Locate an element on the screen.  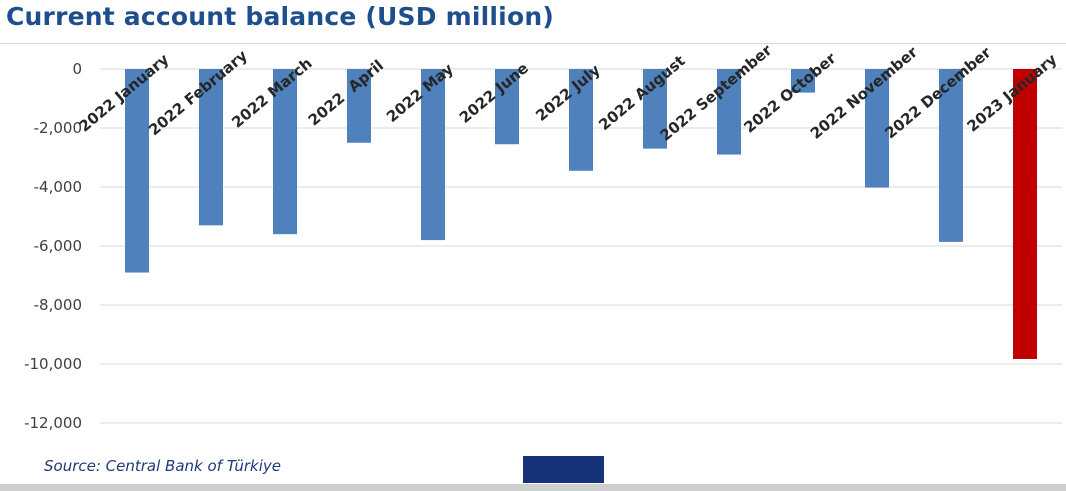
y-tick-label: 0 is located at coordinates (77, 69).